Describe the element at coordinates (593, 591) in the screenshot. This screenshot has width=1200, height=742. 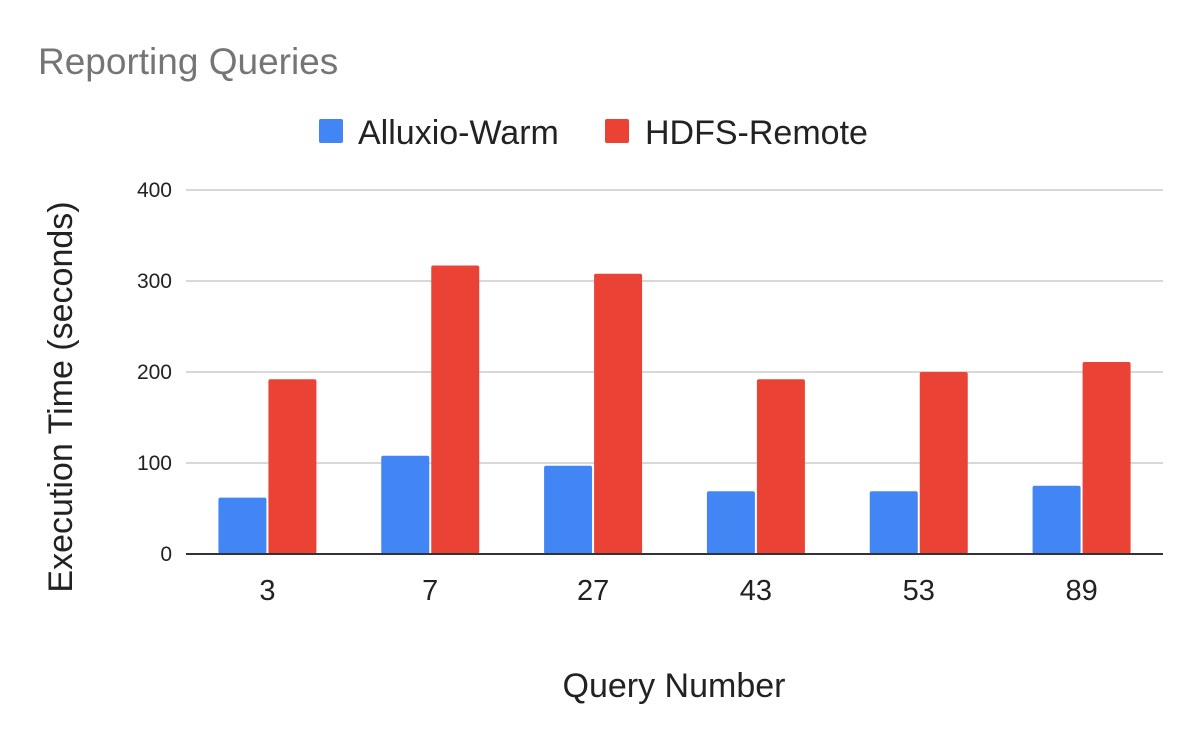
I see `x-tick-label: 27` at that location.